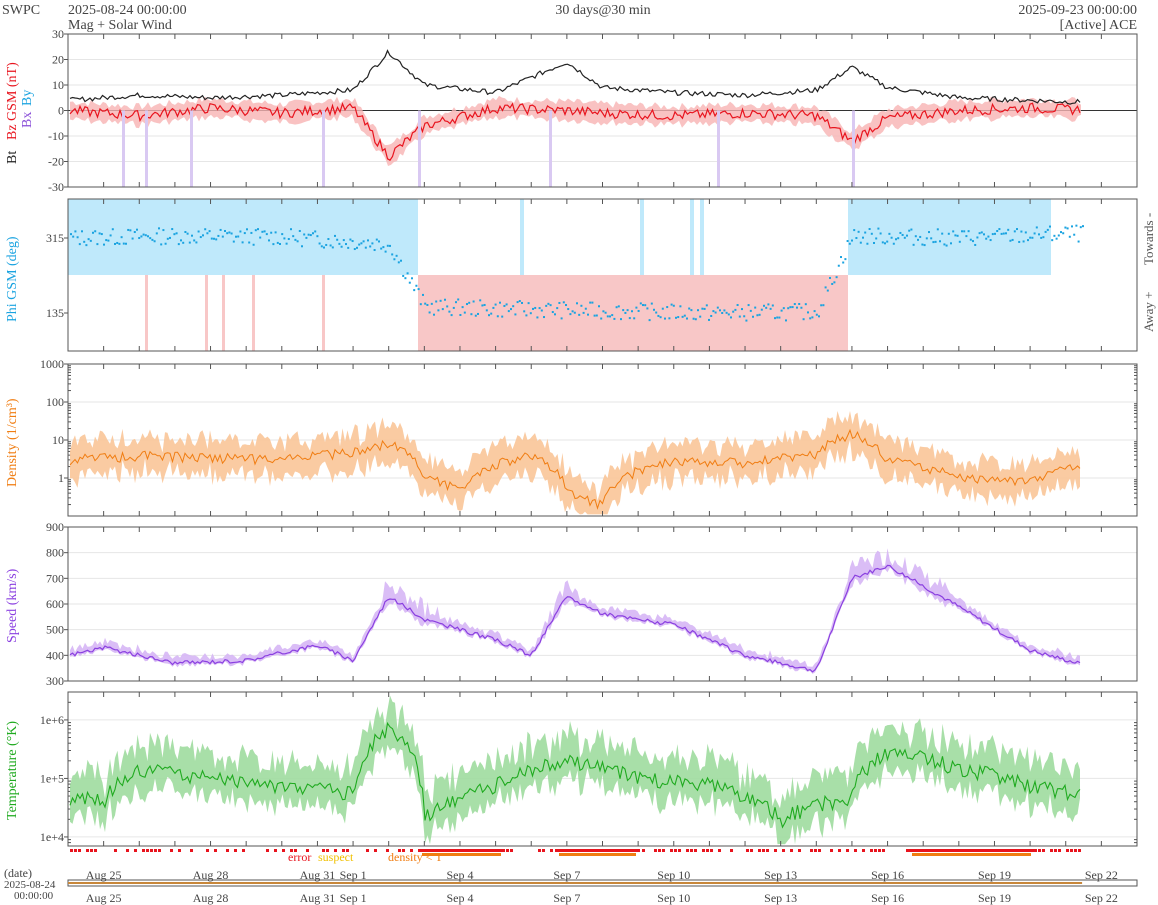 This screenshot has height=905, width=1158. What do you see at coordinates (566, 898) in the screenshot?
I see `date-tick-label-bottom: Sep 7` at bounding box center [566, 898].